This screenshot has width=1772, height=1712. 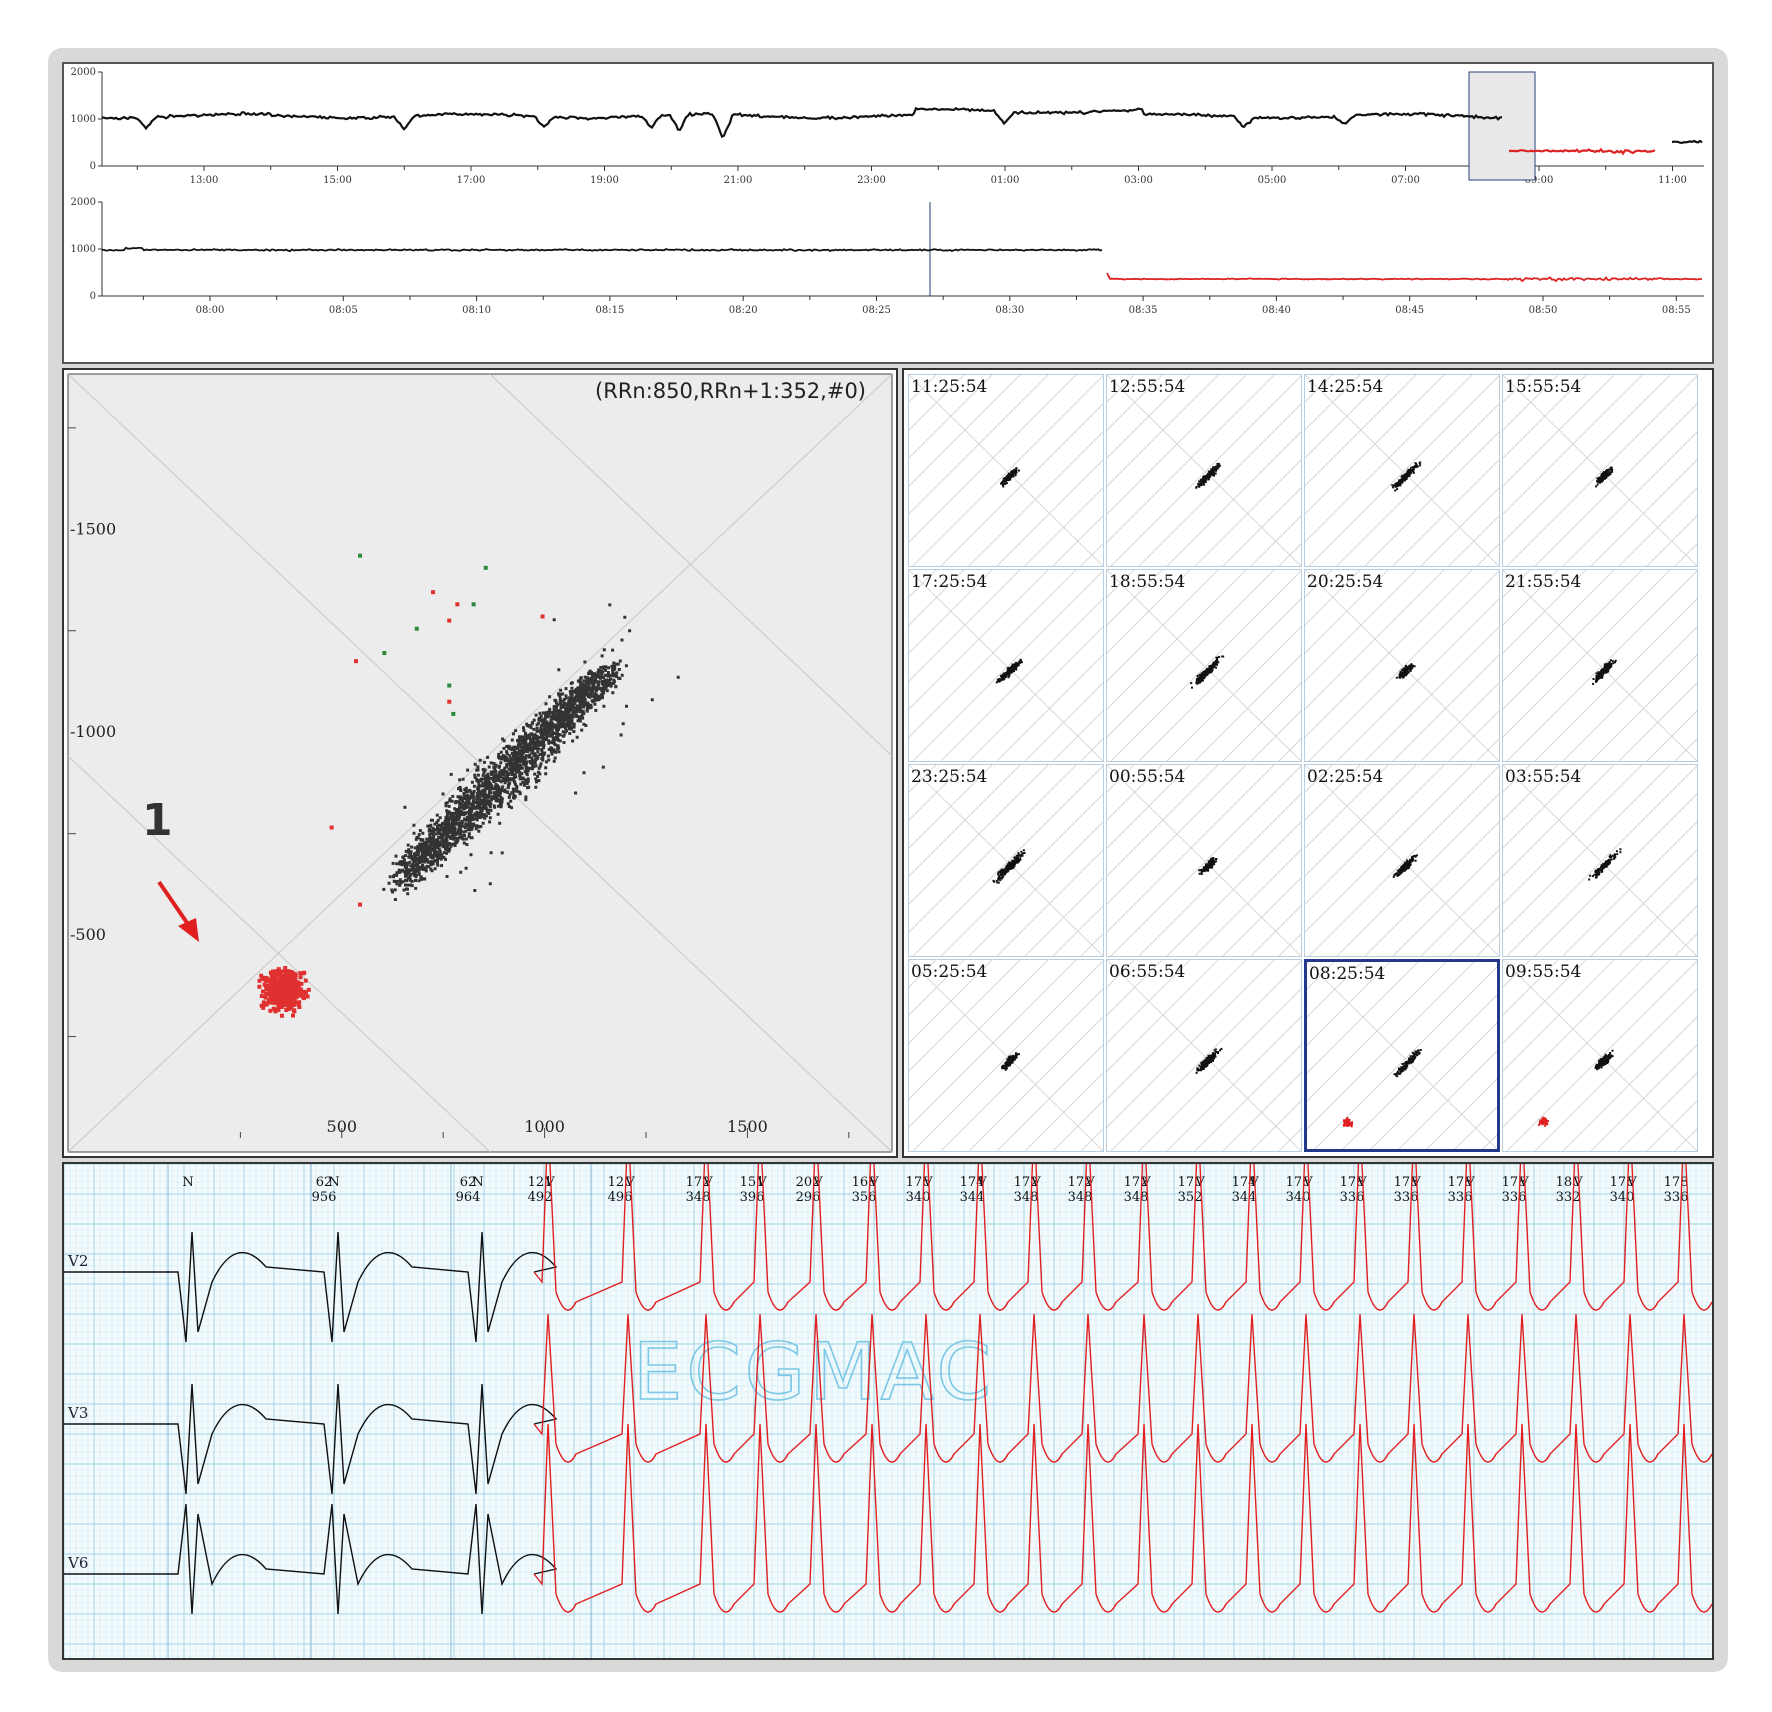 I want to click on hourly-plot-cell: 00:55:54, so click(x=1204, y=860).